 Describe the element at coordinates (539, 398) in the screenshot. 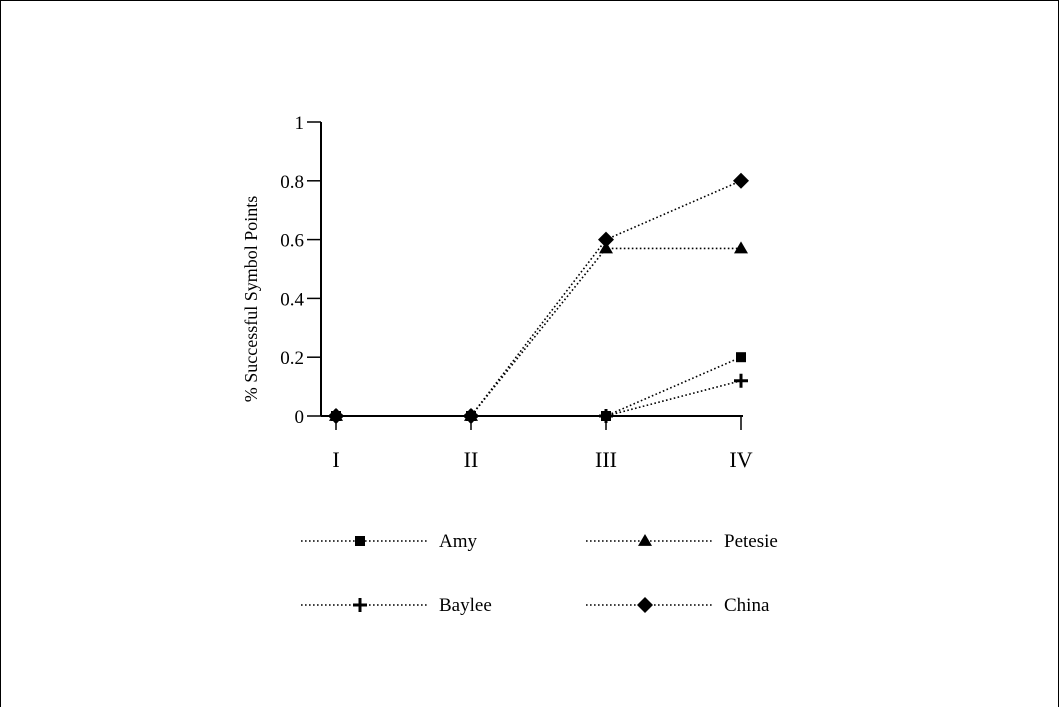

I see `series-line-baylee` at that location.